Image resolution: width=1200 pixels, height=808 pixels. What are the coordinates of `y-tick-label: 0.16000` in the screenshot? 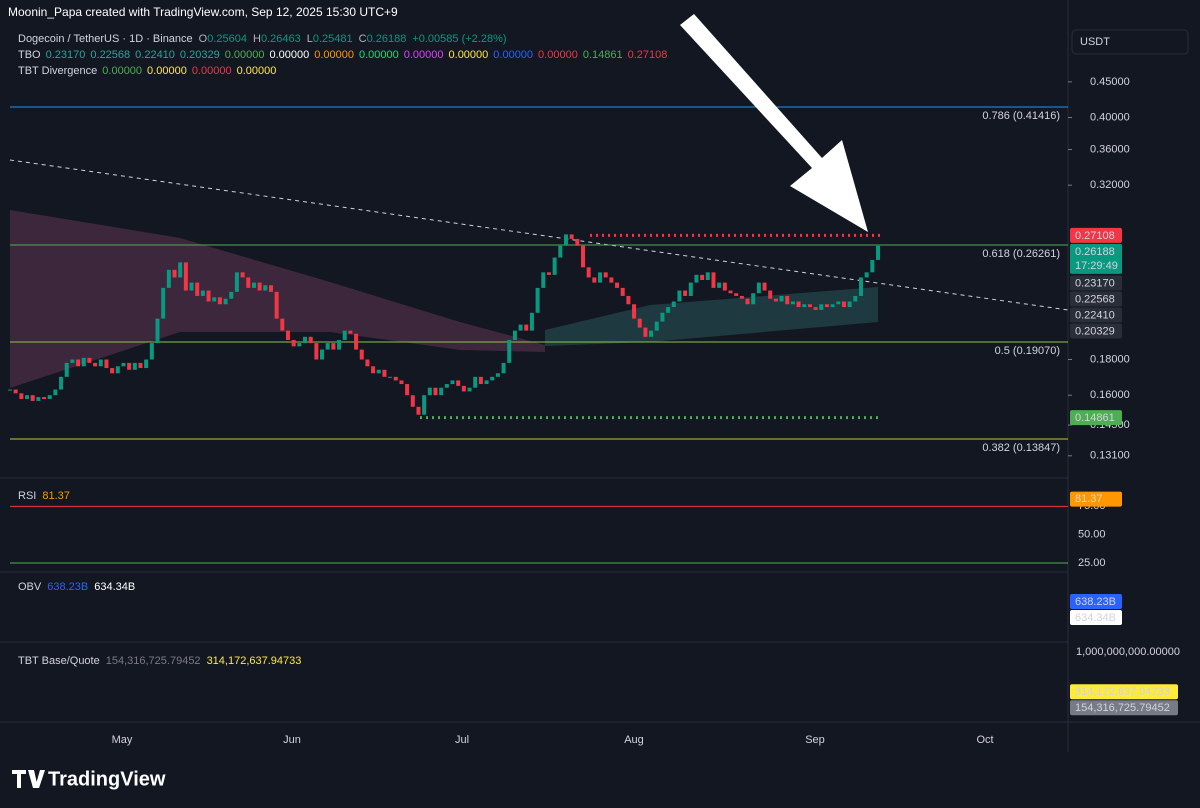 It's located at (1110, 395).